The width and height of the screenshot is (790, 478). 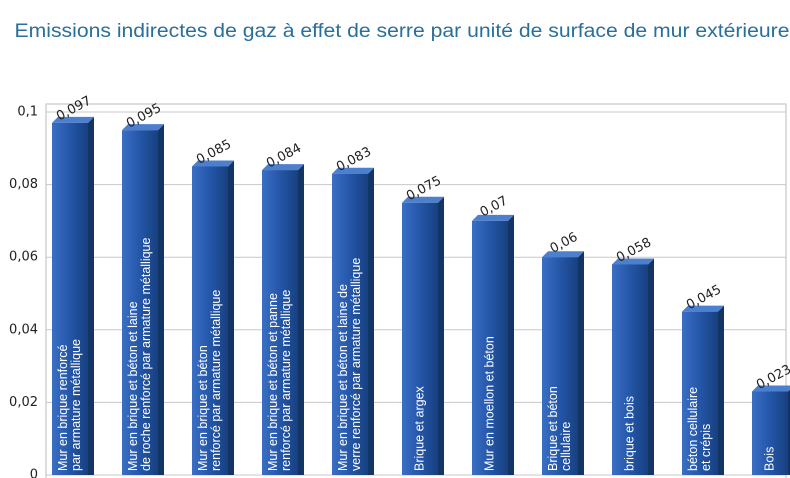 What do you see at coordinates (76, 405) in the screenshot?
I see `category-label: par armature métallique` at bounding box center [76, 405].